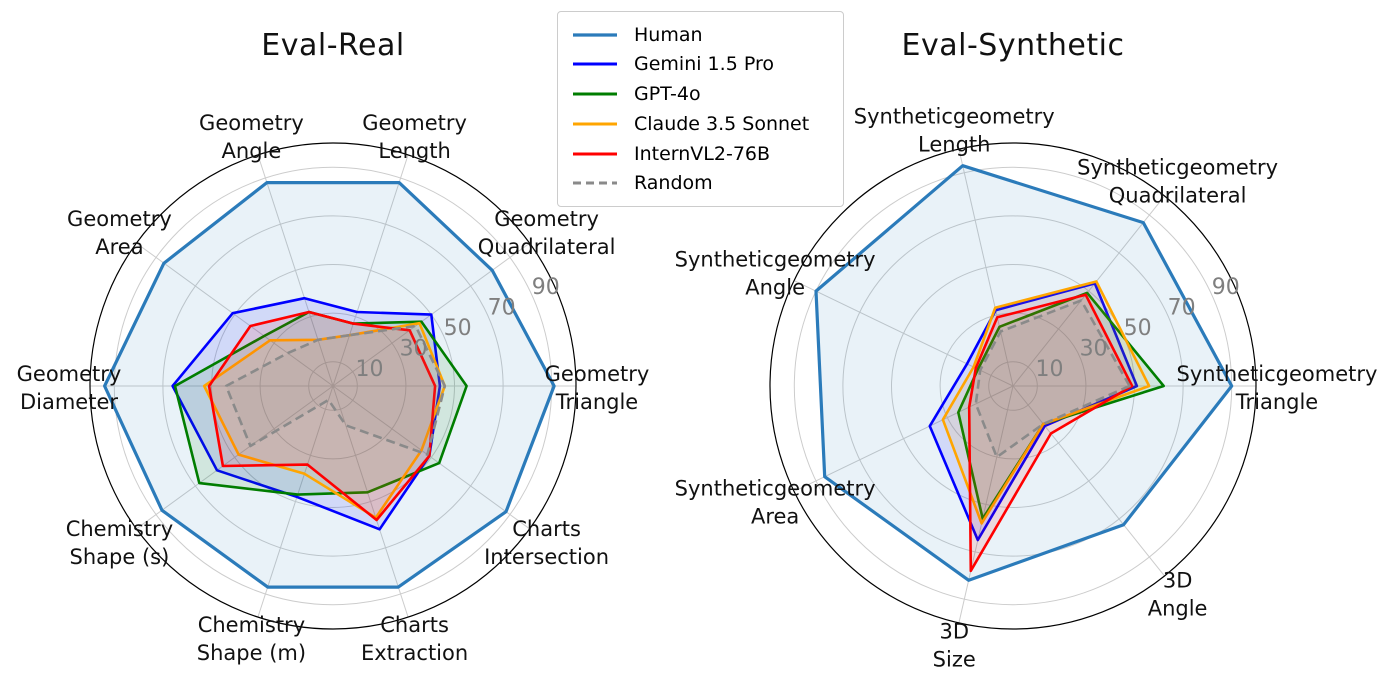 The width and height of the screenshot is (1400, 700). I want to click on axis-label-geometry-diameter: Geometry Diameter, so click(69, 388).